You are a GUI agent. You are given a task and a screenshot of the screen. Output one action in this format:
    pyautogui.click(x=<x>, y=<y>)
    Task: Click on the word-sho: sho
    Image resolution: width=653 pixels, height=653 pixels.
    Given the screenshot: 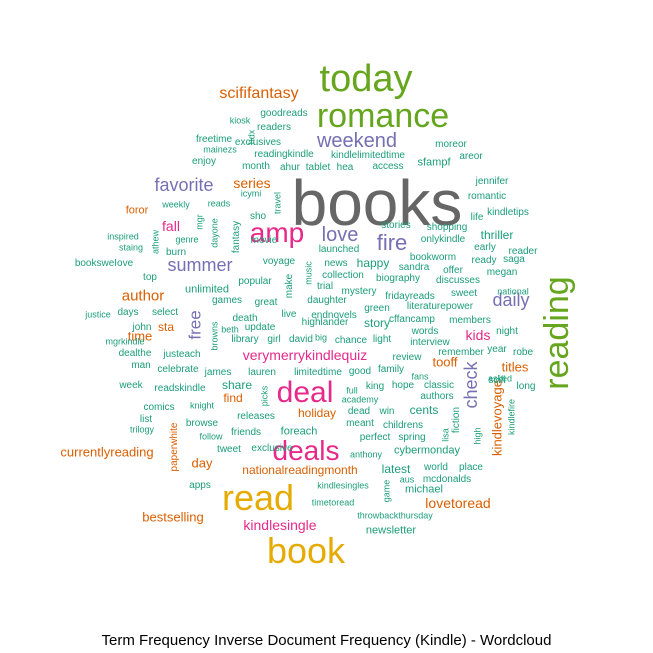 What is the action you would take?
    pyautogui.click(x=258, y=216)
    